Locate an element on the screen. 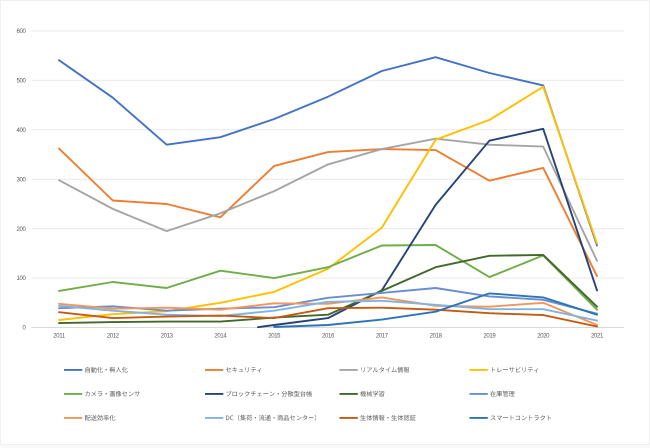  svg-text: 2014 is located at coordinates (220, 336).